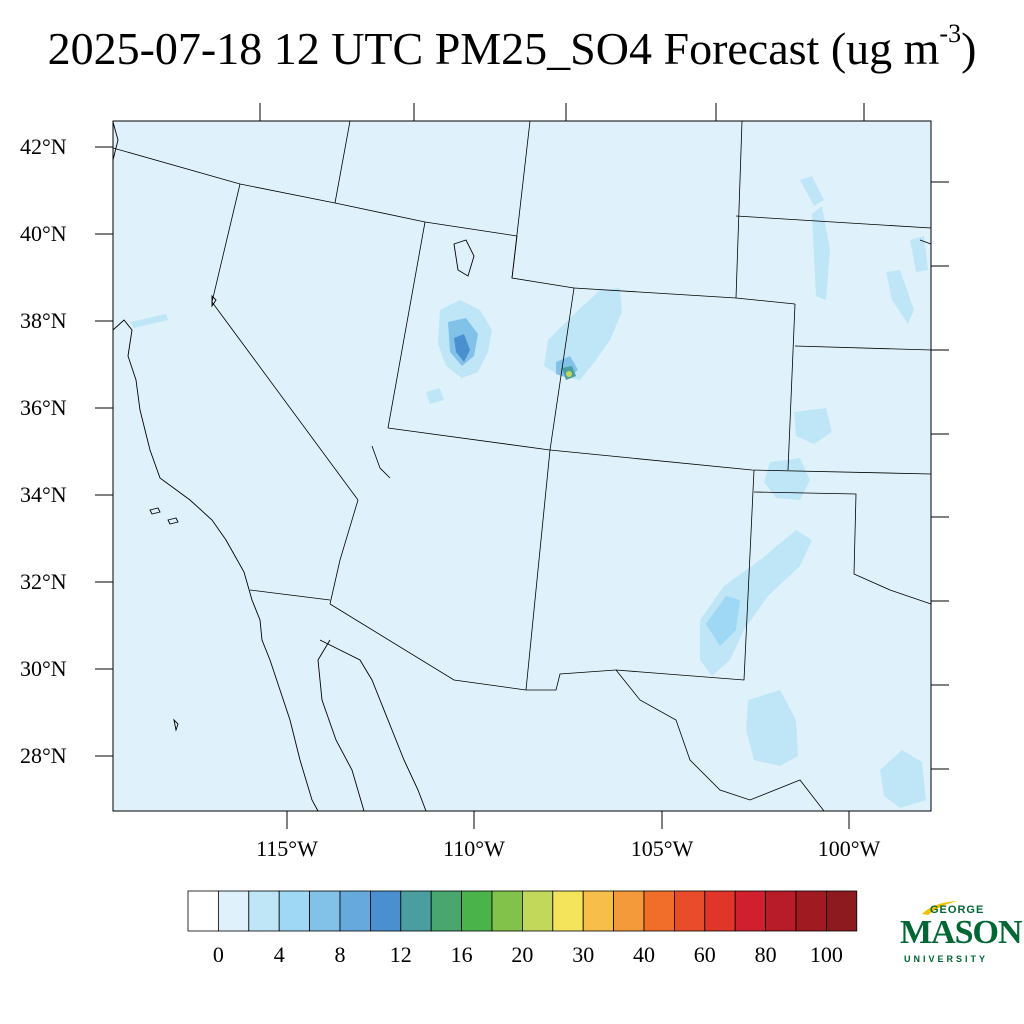 The height and width of the screenshot is (1024, 1024). Describe the element at coordinates (400, 954) in the screenshot. I see `colorbar-label-3: 12` at that location.